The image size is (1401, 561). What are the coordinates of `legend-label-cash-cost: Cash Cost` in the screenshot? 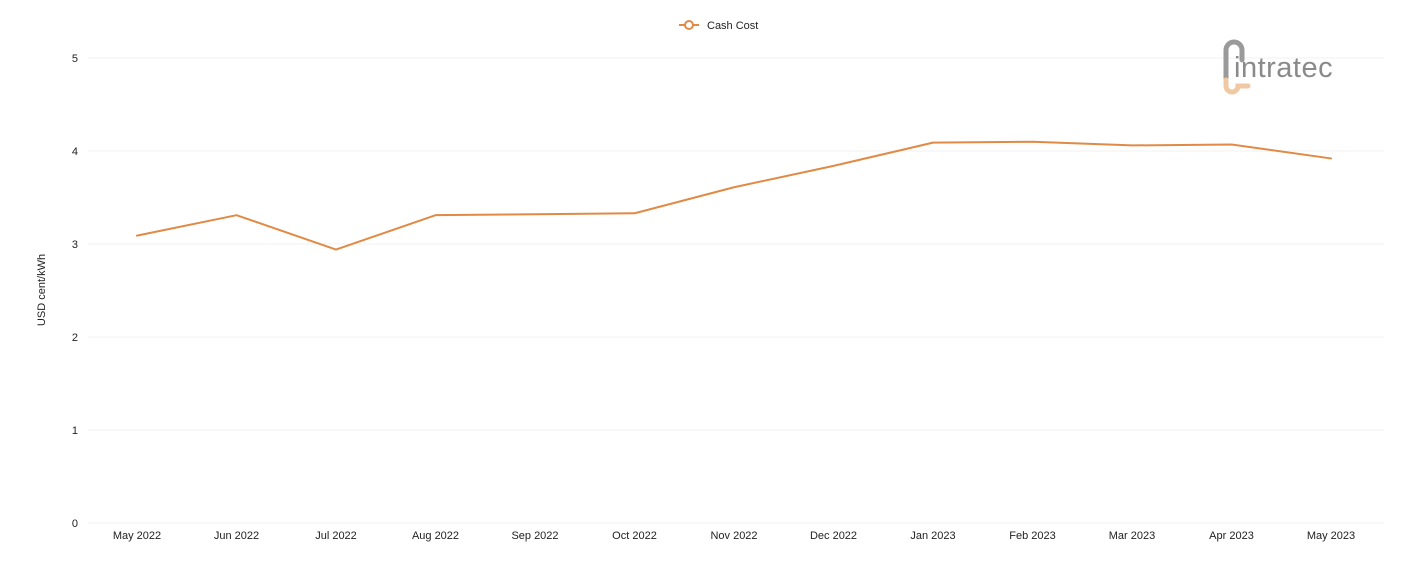 It's located at (732, 26).